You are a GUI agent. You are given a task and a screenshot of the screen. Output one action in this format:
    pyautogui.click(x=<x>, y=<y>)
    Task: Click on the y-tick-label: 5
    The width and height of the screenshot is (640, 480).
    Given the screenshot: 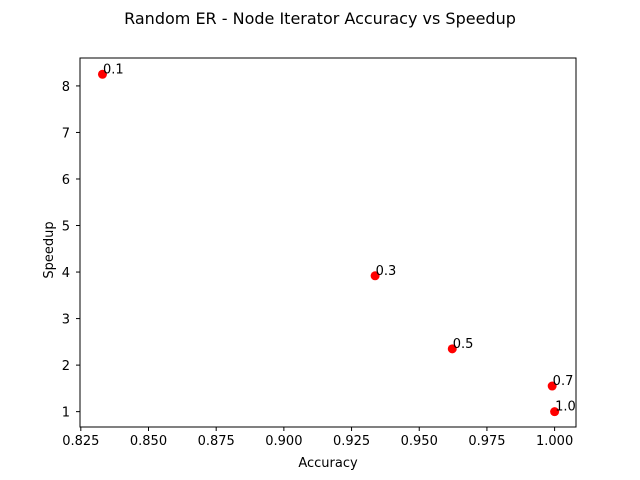 What is the action you would take?
    pyautogui.click(x=66, y=227)
    